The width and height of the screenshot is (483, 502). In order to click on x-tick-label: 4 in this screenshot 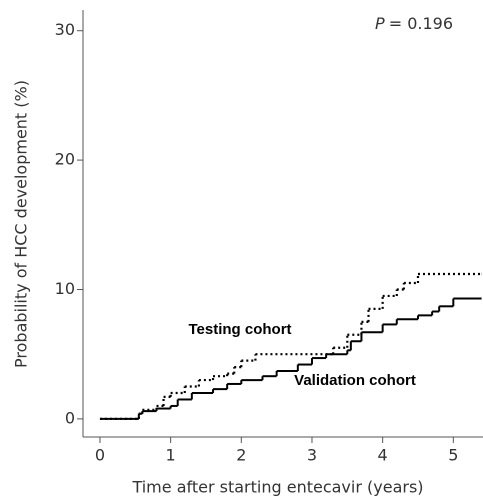, I will do `click(383, 455)`.